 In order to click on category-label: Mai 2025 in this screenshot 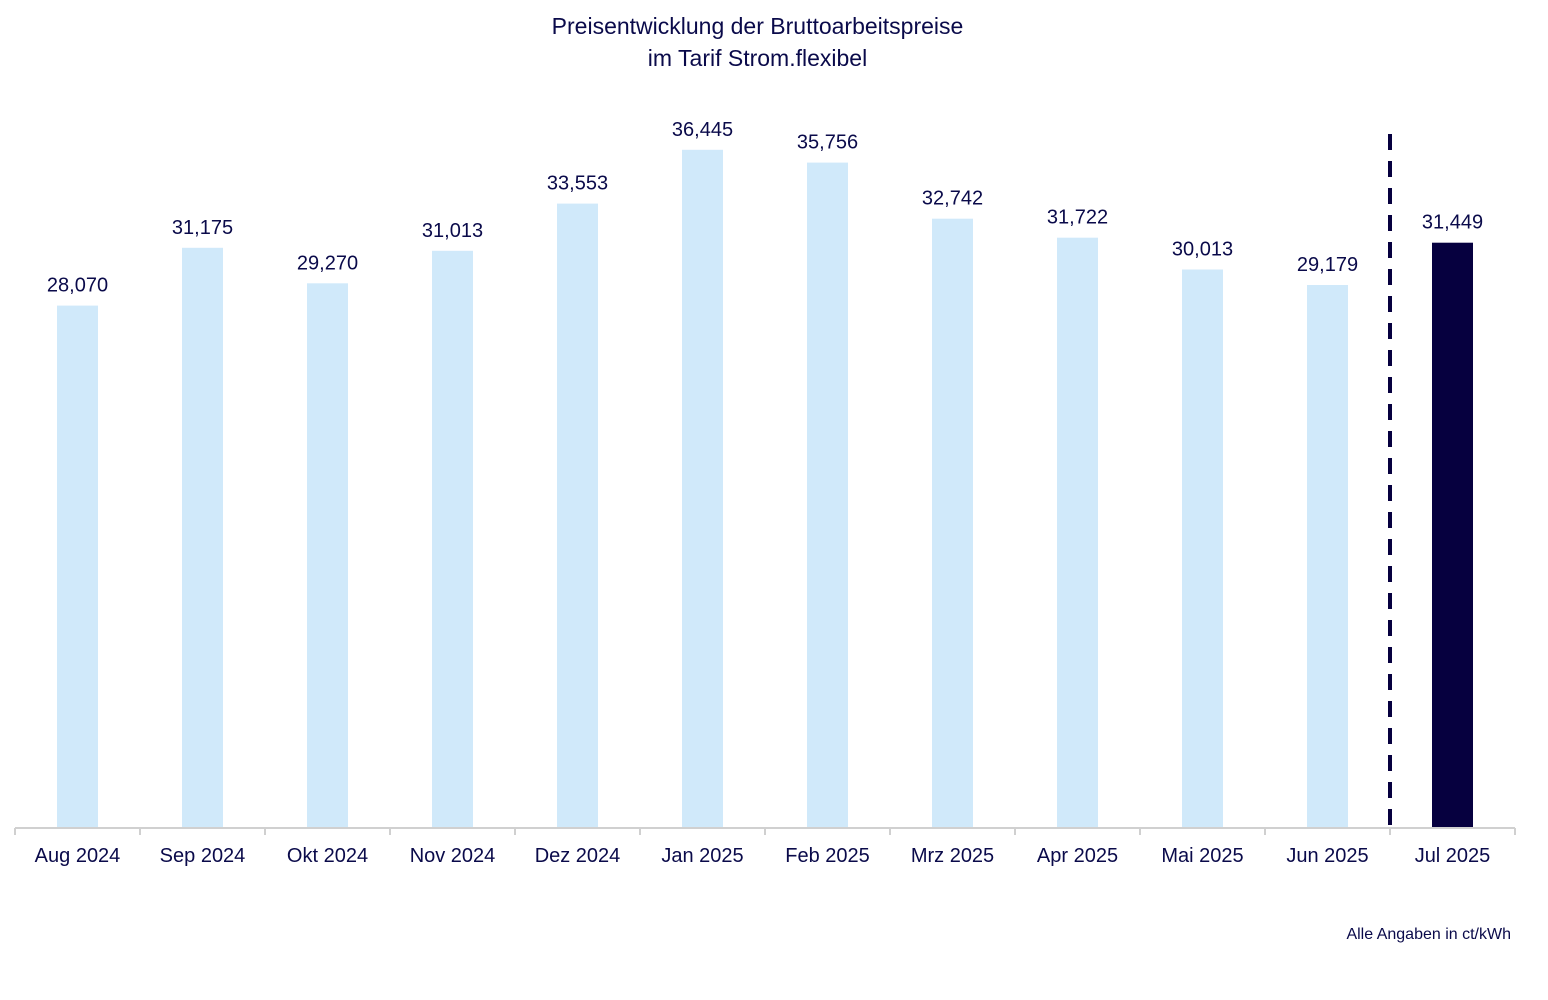, I will do `click(1202, 856)`.